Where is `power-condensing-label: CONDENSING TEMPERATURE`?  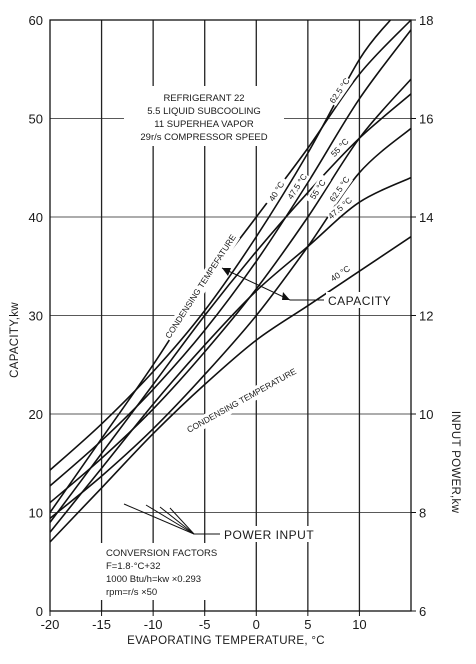
power-condensing-label: CONDENSING TEMPERATURE is located at coordinates (241, 400).